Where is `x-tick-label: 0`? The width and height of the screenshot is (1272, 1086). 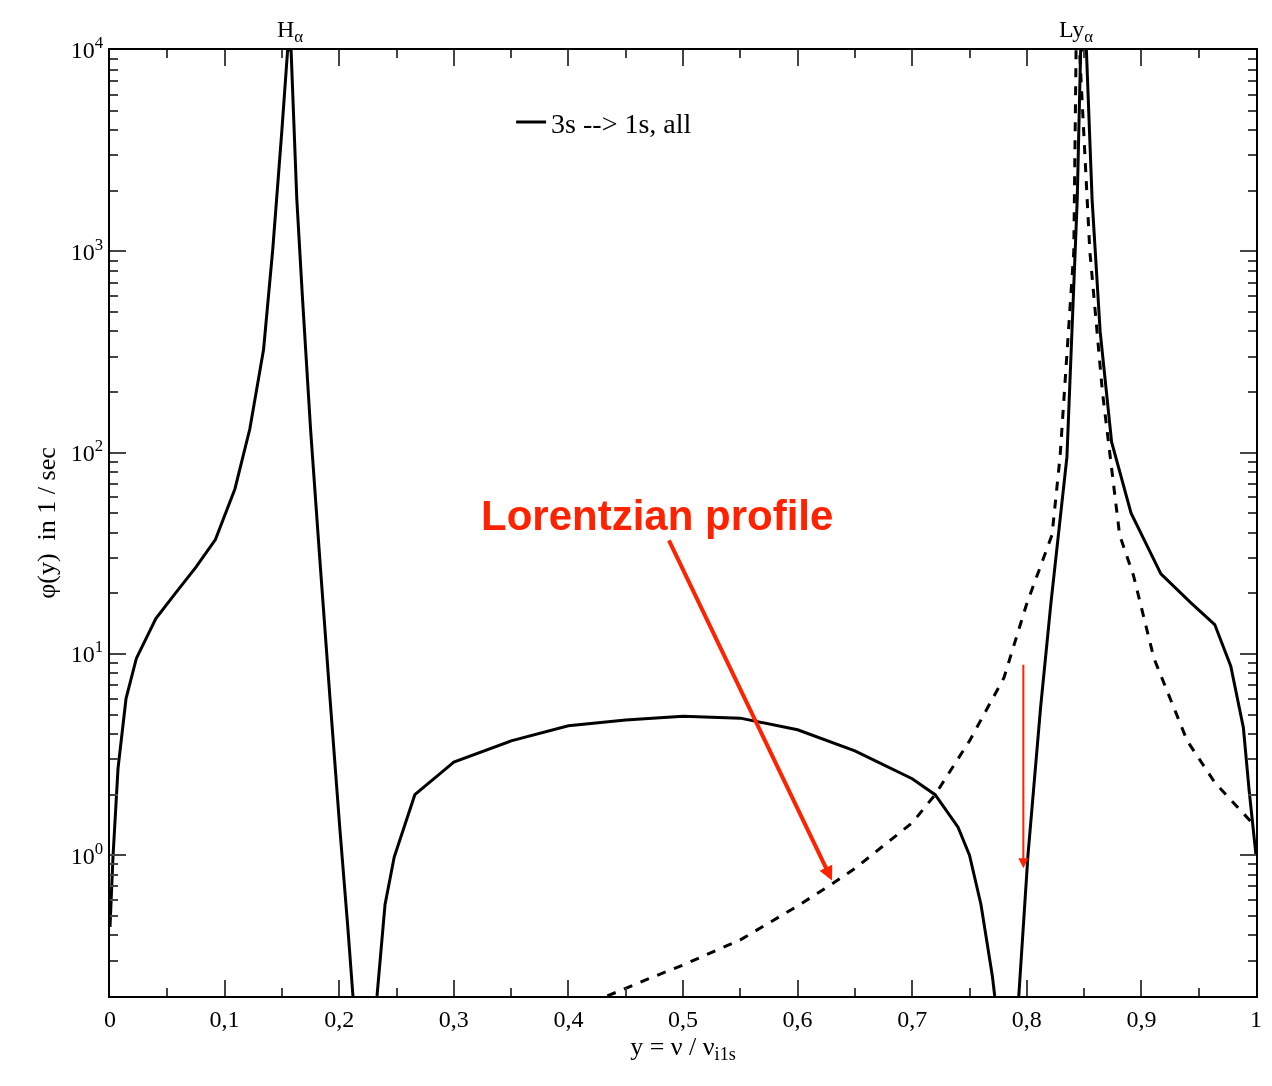 x-tick-label: 0 is located at coordinates (110, 1018).